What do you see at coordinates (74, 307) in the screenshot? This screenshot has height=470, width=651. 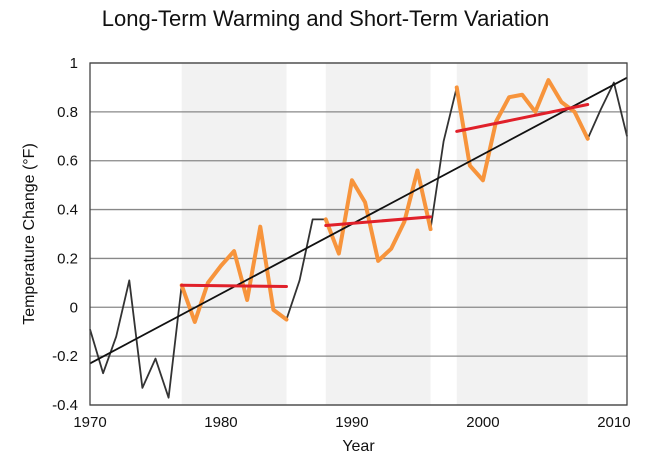 I see `y-tick-label: 0` at bounding box center [74, 307].